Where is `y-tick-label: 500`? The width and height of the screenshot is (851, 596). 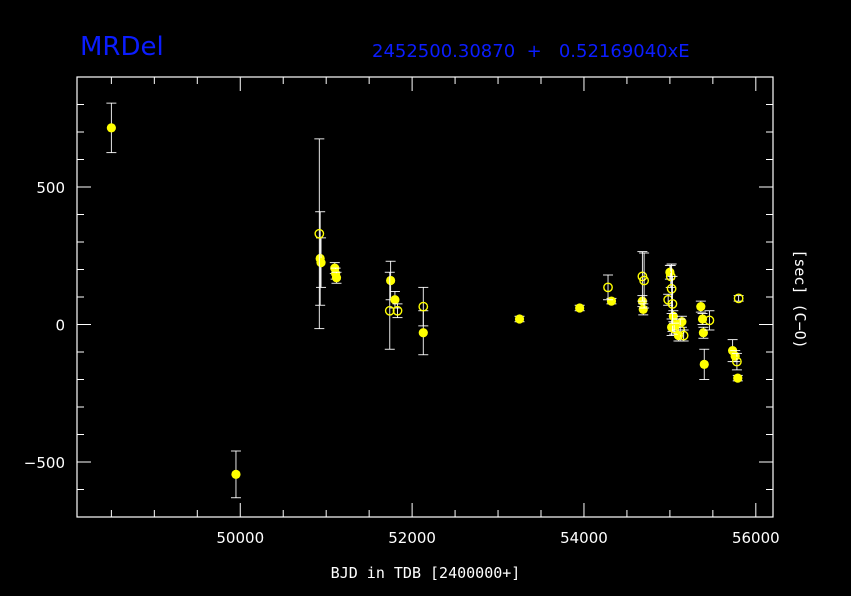
y-tick-label: 500 is located at coordinates (50, 188).